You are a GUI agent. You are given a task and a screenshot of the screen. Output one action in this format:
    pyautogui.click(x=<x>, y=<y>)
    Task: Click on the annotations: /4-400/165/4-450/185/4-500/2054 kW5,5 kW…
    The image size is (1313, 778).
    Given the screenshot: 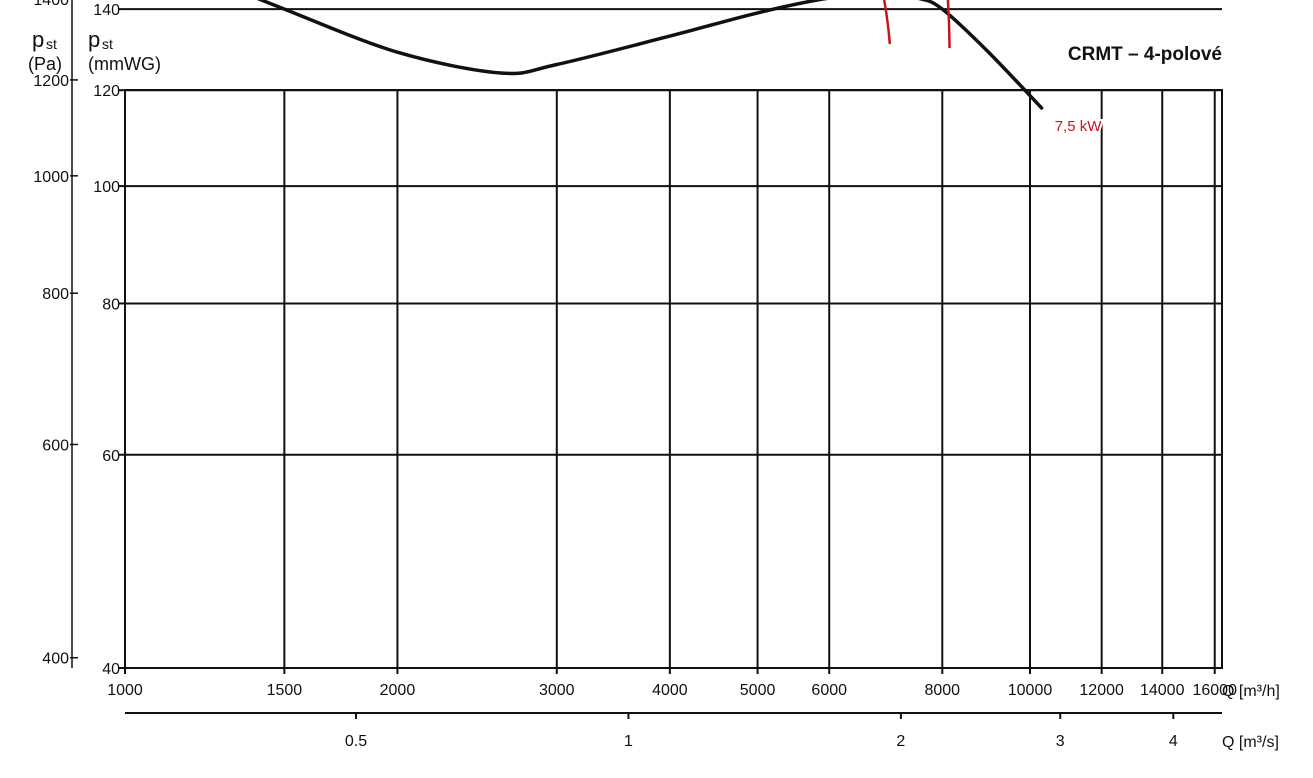 What is the action you would take?
    pyautogui.click(x=1079, y=126)
    